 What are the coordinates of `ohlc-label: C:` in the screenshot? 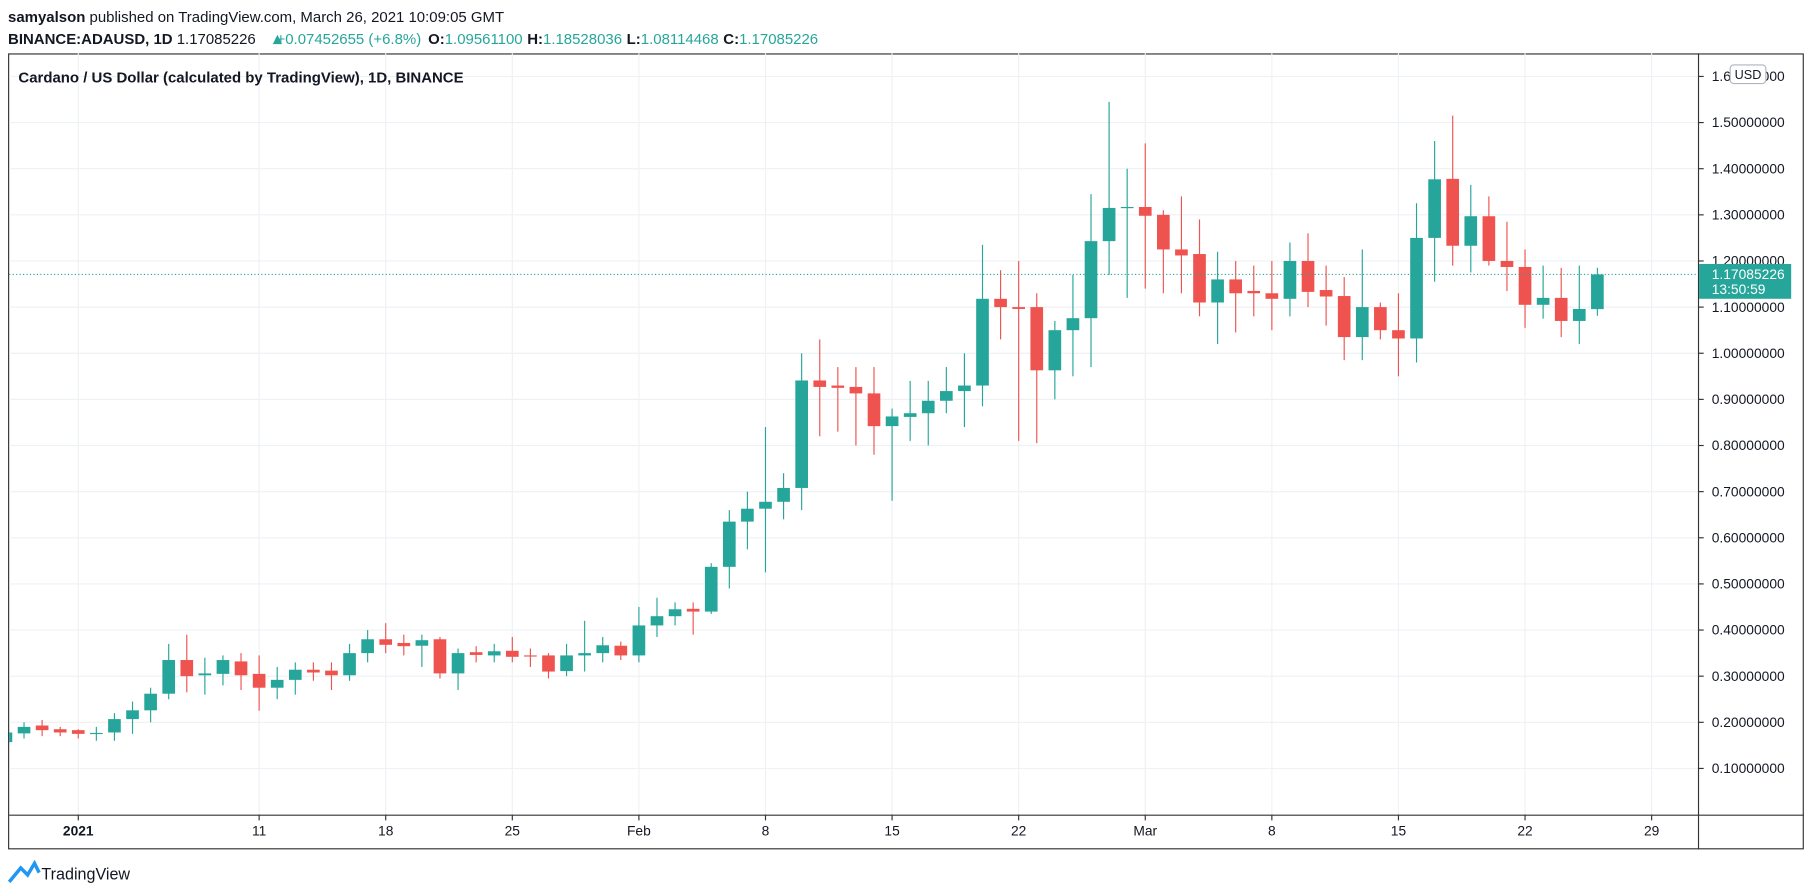 It's located at (731, 39).